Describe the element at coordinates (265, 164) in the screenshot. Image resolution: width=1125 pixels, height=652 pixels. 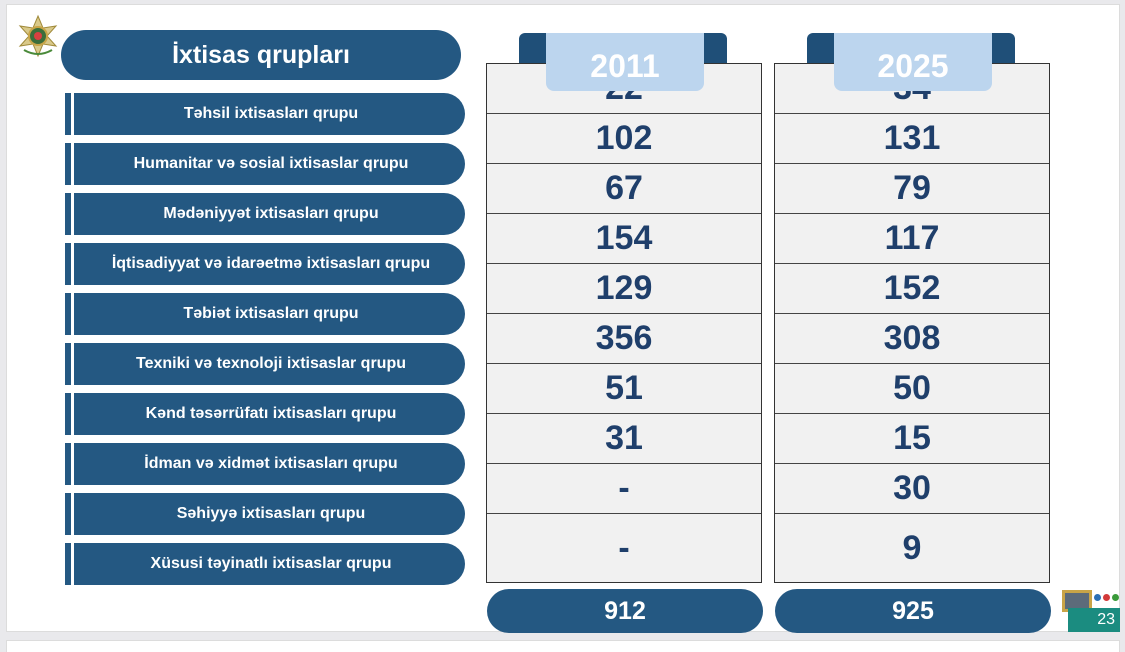
I see `group-label: Humanitar və sosial ixtisaslar qrupu` at that location.